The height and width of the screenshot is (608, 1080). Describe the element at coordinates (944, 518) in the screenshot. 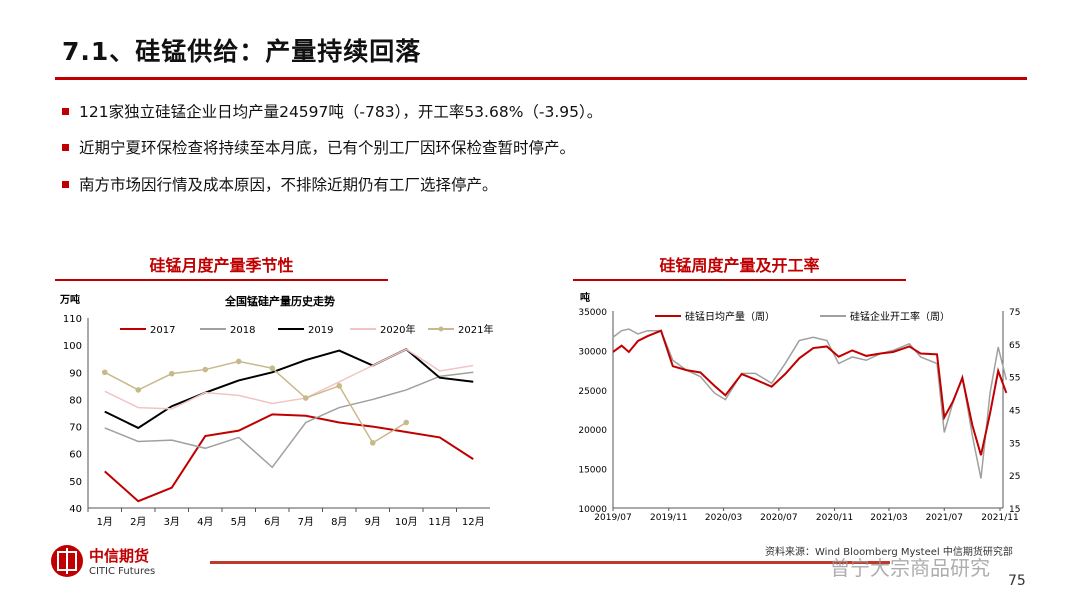

I see `x-tick-label: 2021/07` at that location.